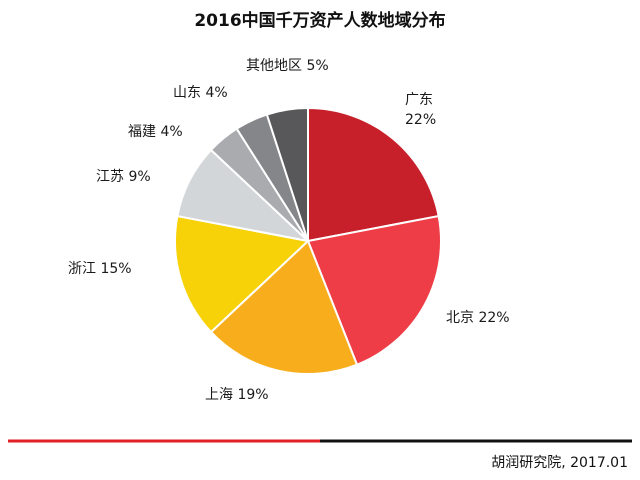 The height and width of the screenshot is (480, 640). Describe the element at coordinates (478, 318) in the screenshot. I see `slice-label-2: 北京 22%` at that location.